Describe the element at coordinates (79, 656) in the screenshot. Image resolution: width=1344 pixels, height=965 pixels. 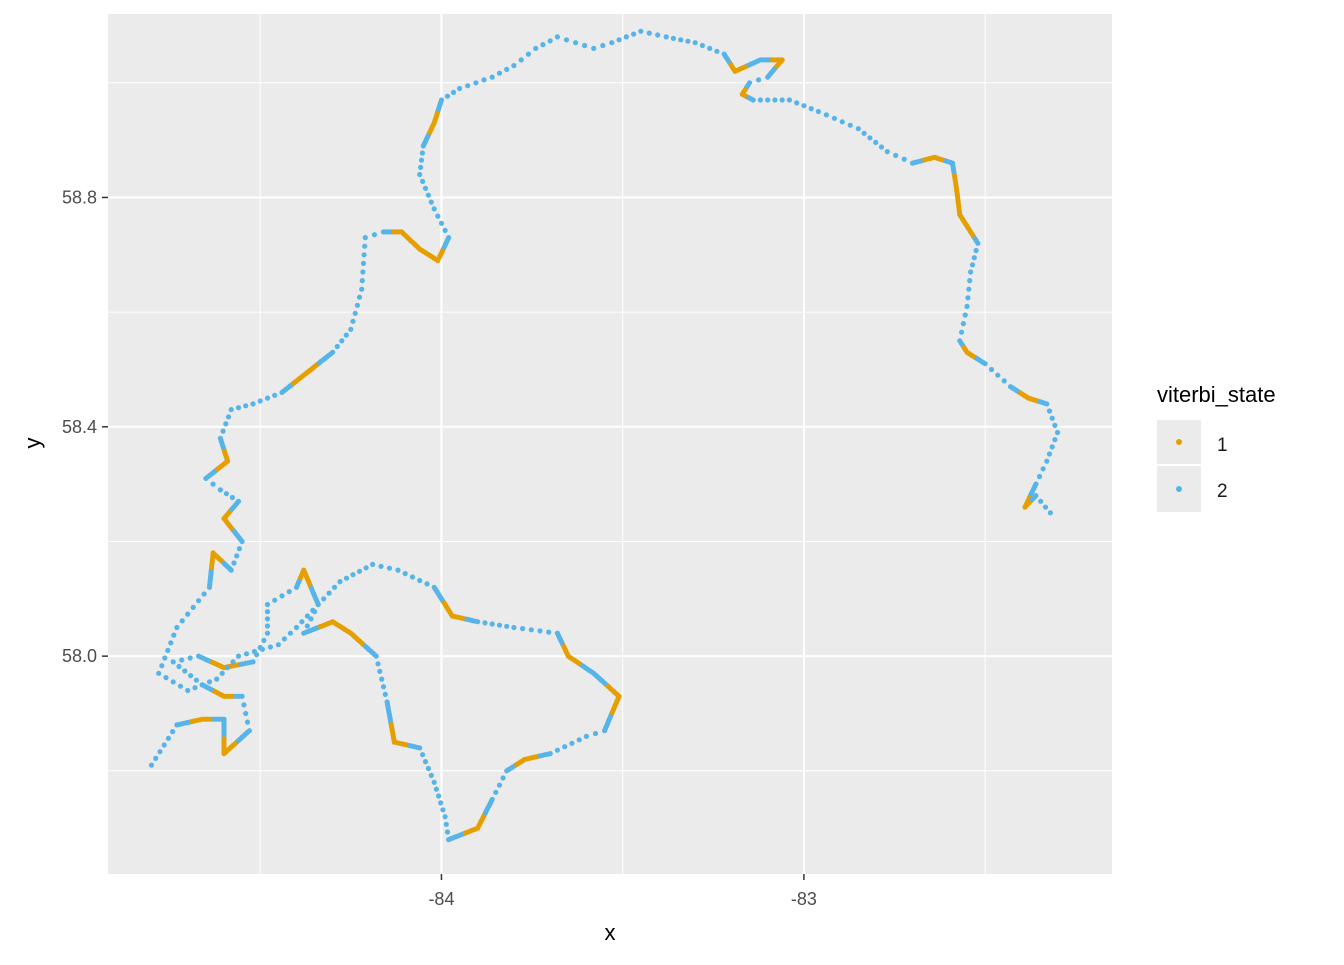
I see `y-tick-label: 58.0` at that location.